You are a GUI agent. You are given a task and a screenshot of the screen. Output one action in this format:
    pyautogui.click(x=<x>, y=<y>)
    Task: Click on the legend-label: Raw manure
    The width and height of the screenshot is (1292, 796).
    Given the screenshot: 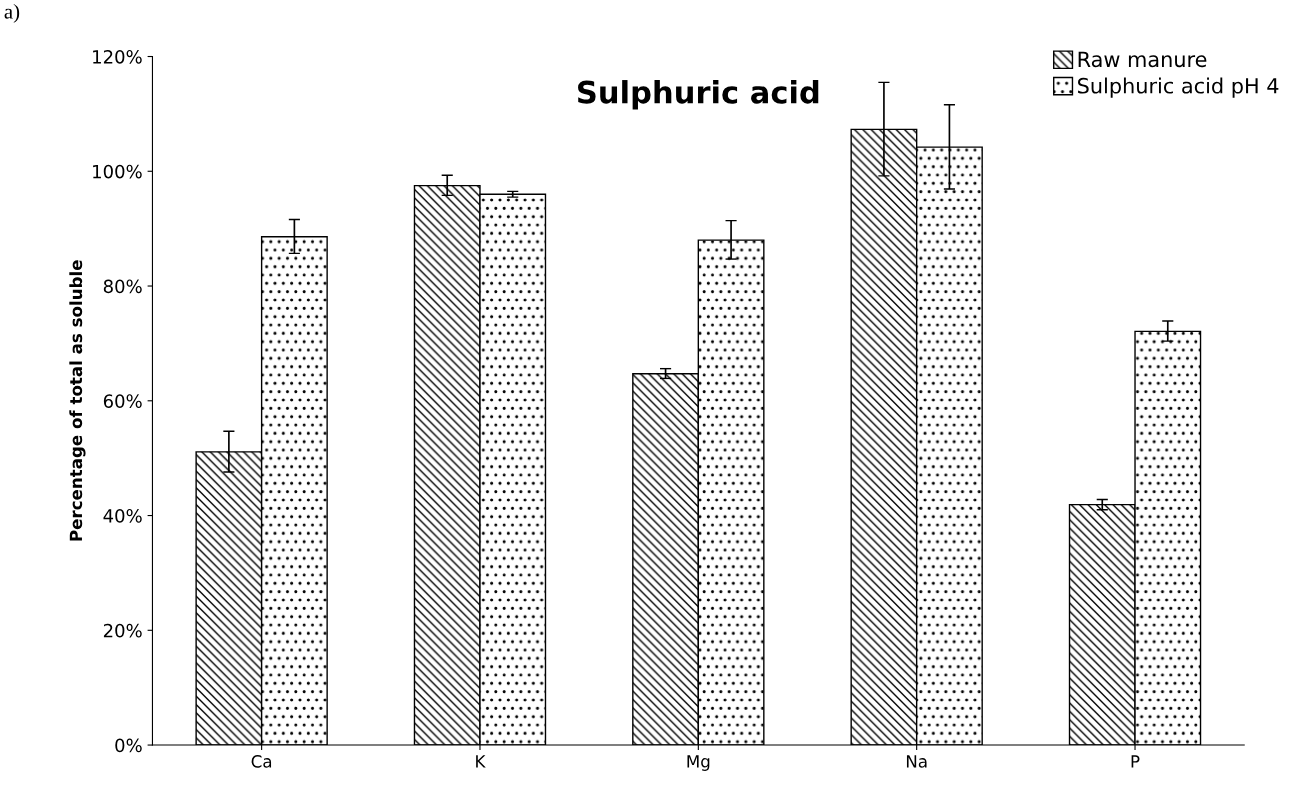 What is the action you would take?
    pyautogui.click(x=1142, y=59)
    